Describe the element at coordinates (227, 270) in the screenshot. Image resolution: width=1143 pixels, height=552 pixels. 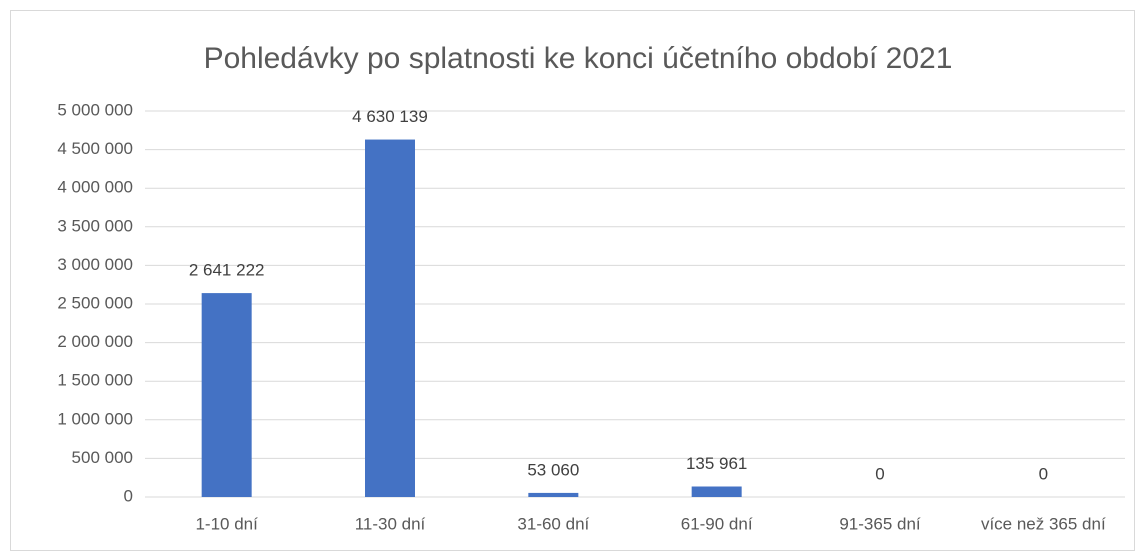
I see `value-label: 2 641 222` at that location.